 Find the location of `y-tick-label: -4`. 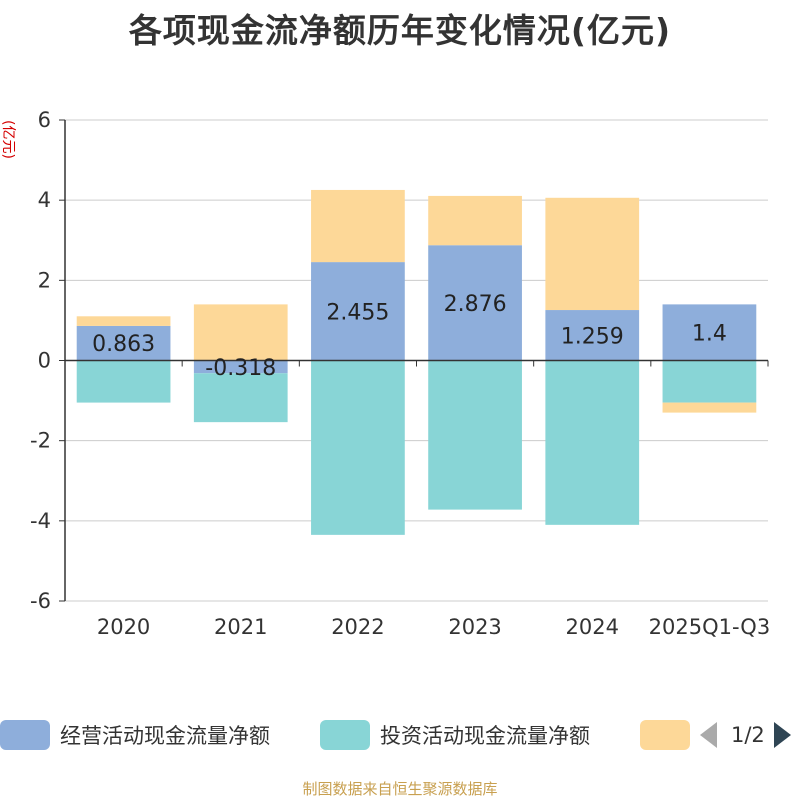

y-tick-label: -4 is located at coordinates (40, 521).